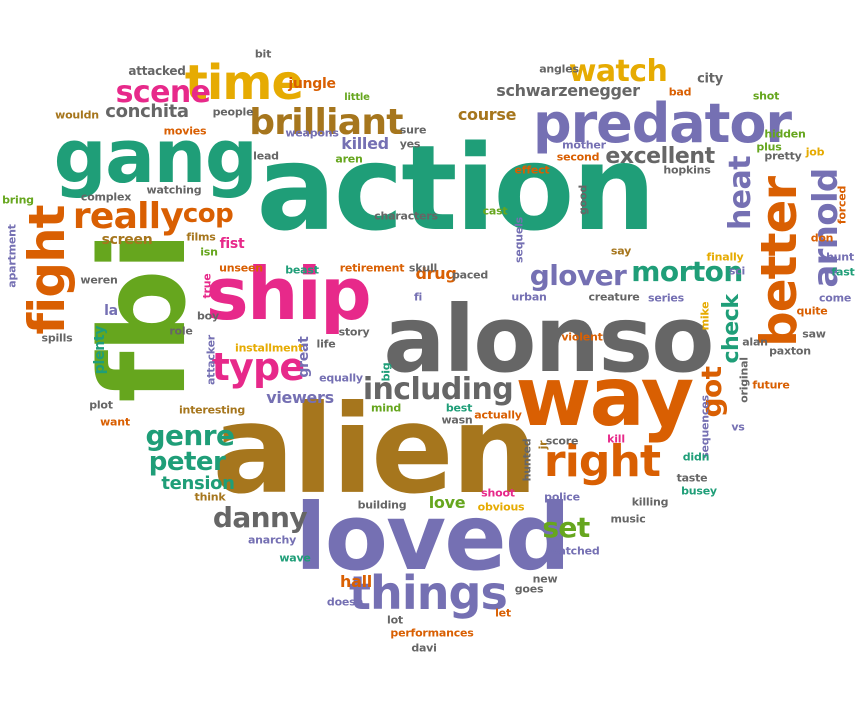 The height and width of the screenshot is (720, 864). I want to click on word-shot: shot, so click(766, 96).